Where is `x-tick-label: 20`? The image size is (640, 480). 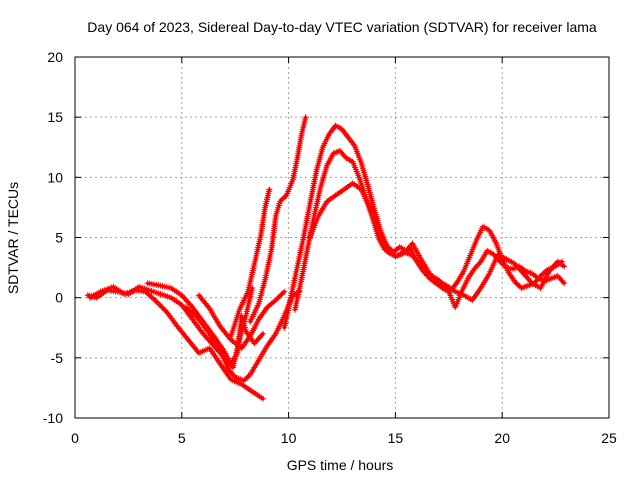
x-tick-label: 20 is located at coordinates (502, 438).